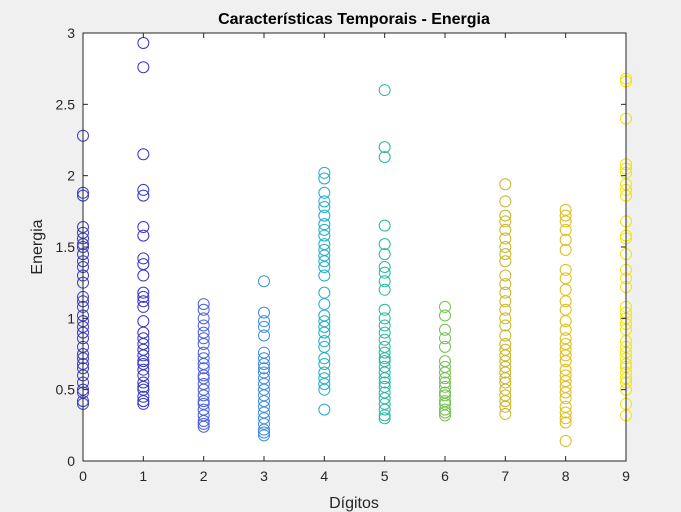  I want to click on x-tick-label: 0, so click(83, 476).